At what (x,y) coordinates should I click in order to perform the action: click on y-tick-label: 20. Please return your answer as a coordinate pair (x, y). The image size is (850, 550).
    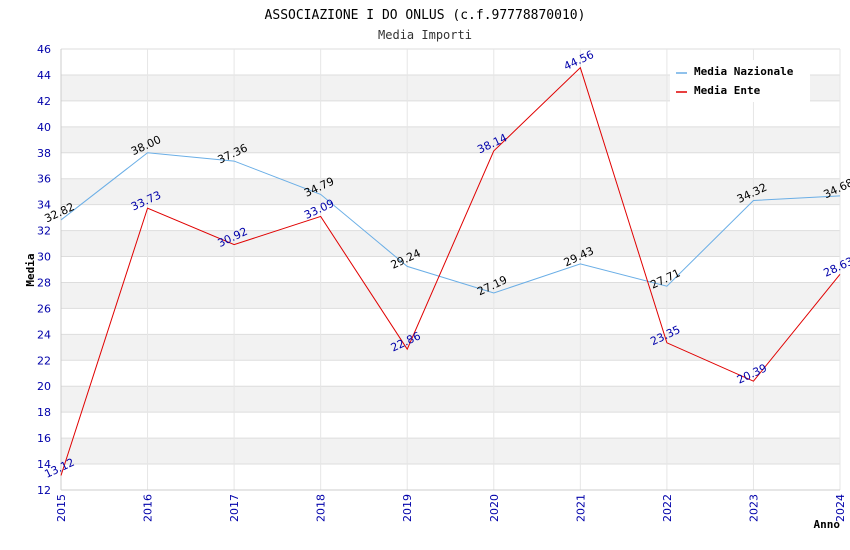
    Looking at the image, I should click on (44, 386).